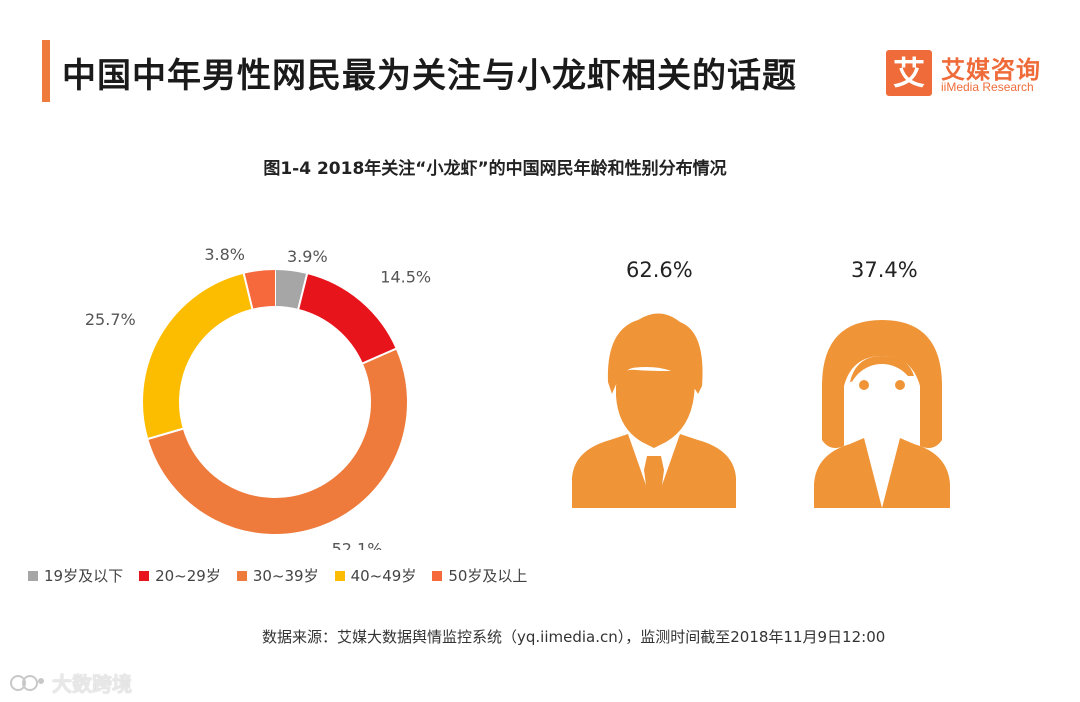 This screenshot has width=1080, height=702. Describe the element at coordinates (188, 576) in the screenshot. I see `legend-label: 20~29岁` at that location.